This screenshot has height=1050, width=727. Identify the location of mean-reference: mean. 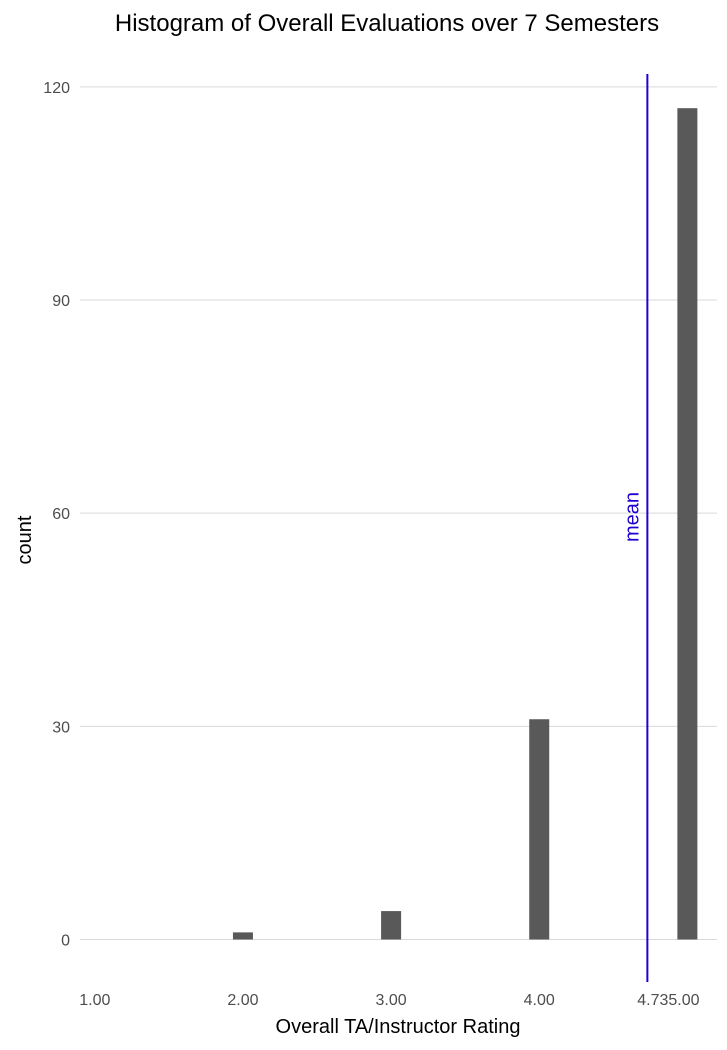
(635, 528).